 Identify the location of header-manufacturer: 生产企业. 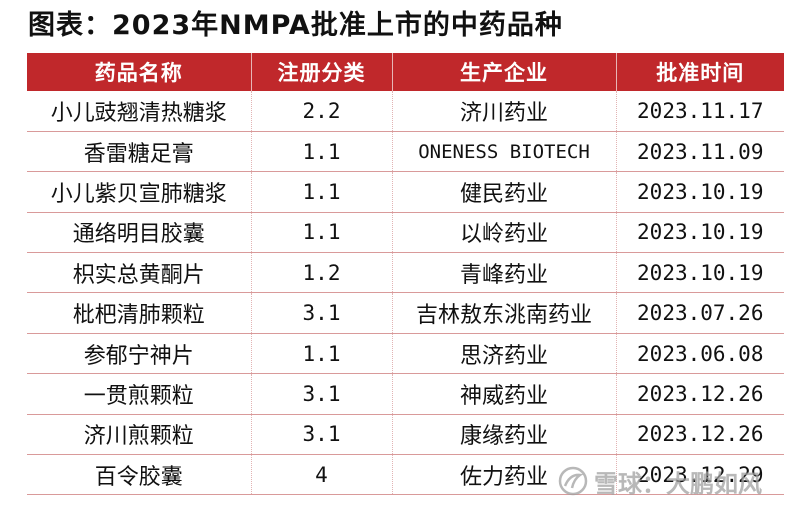
(503, 72).